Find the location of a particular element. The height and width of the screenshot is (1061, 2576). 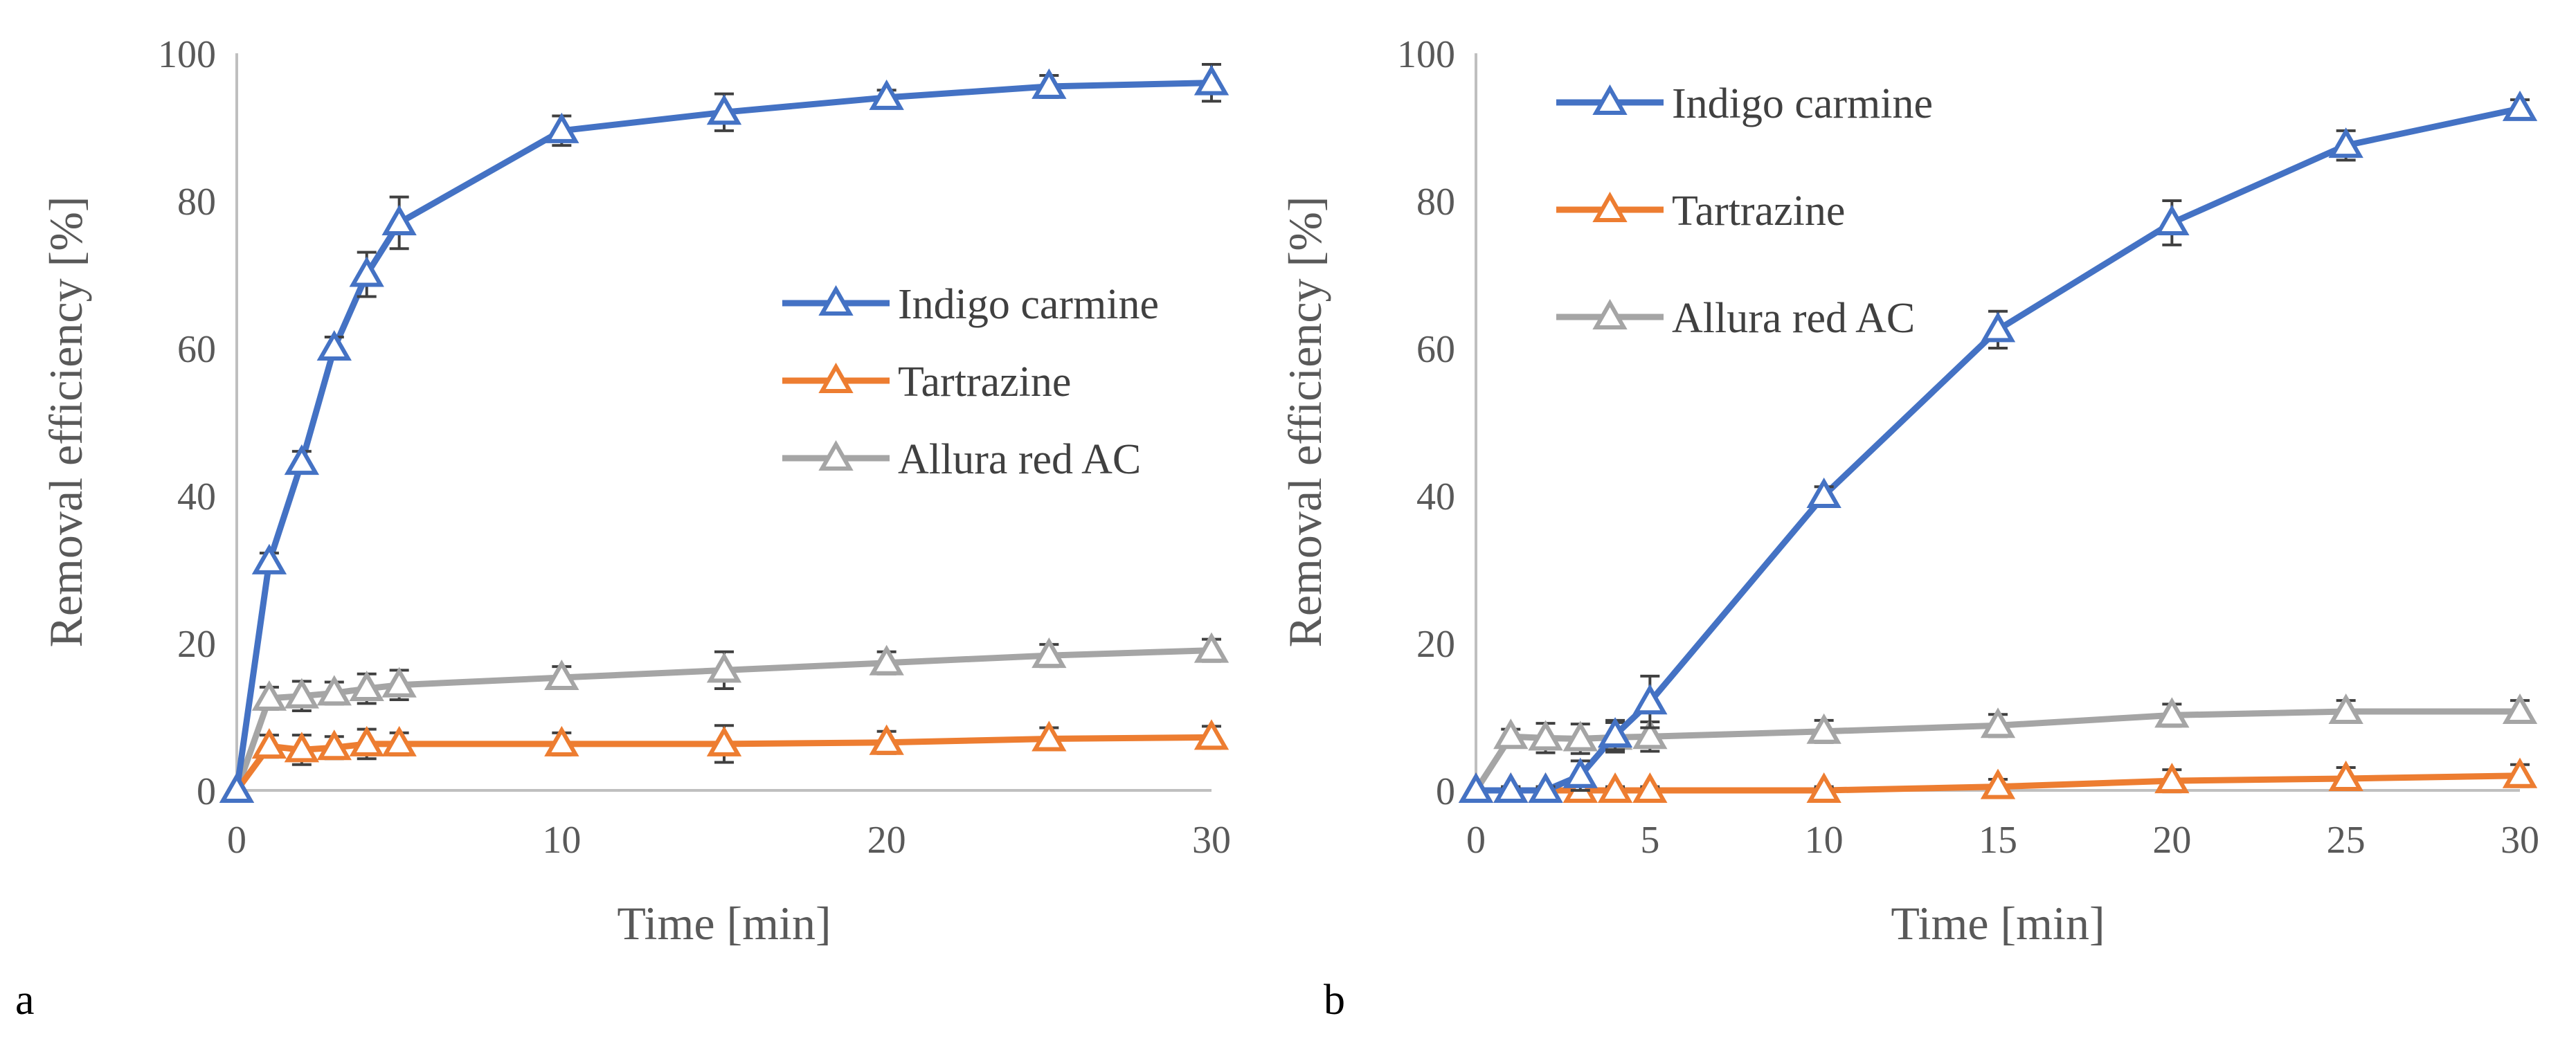

panel-label-b: b is located at coordinates (1334, 1001).